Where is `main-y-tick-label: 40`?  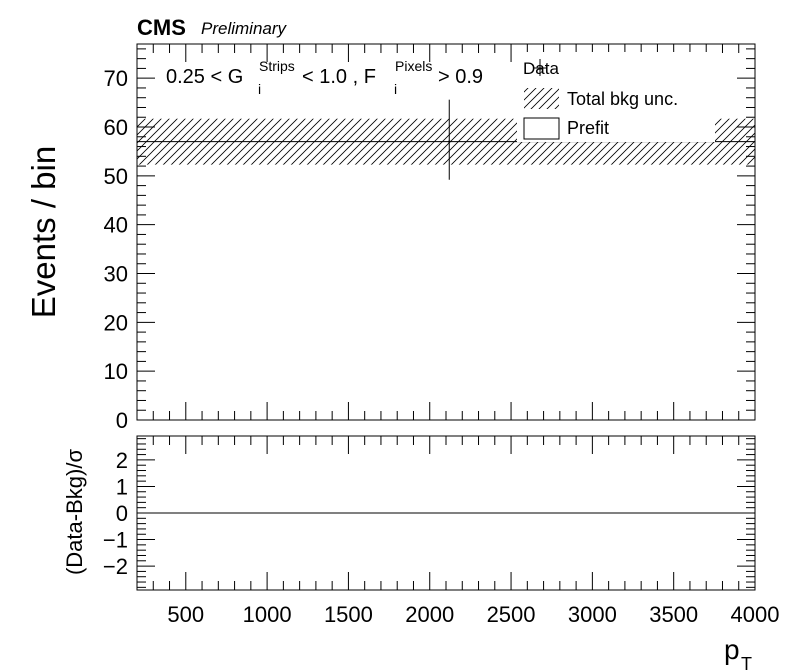 main-y-tick-label: 40 is located at coordinates (116, 225).